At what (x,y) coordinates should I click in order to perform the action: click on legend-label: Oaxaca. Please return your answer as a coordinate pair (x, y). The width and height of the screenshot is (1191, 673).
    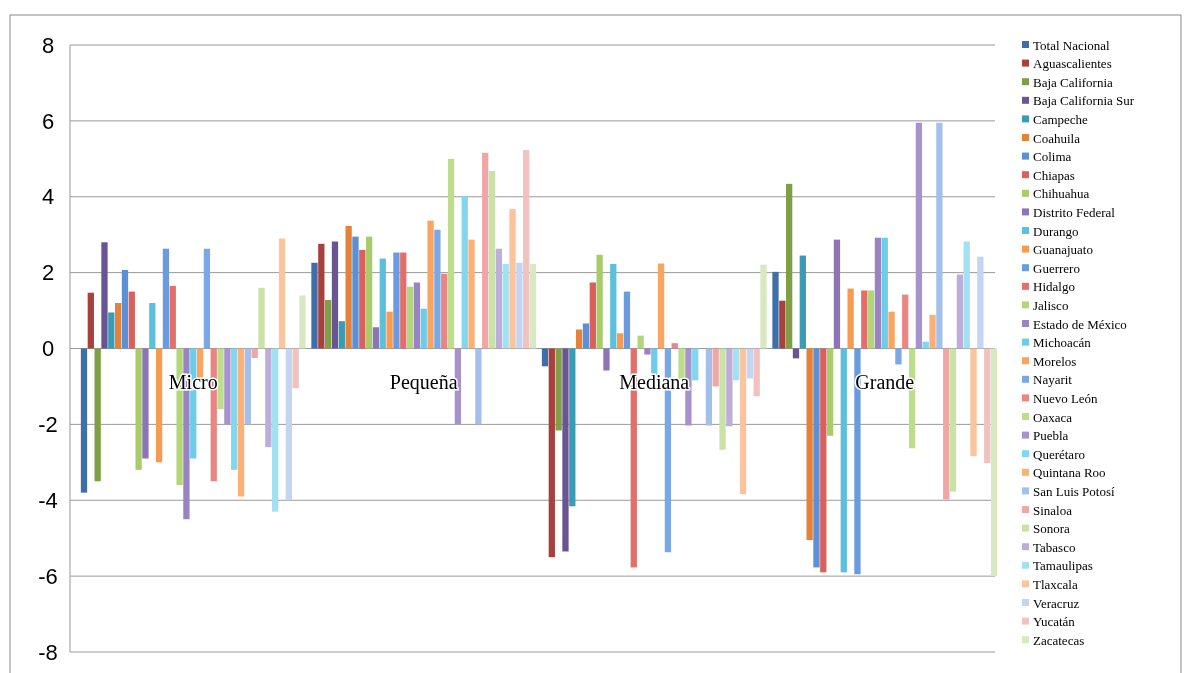
    Looking at the image, I should click on (1053, 417).